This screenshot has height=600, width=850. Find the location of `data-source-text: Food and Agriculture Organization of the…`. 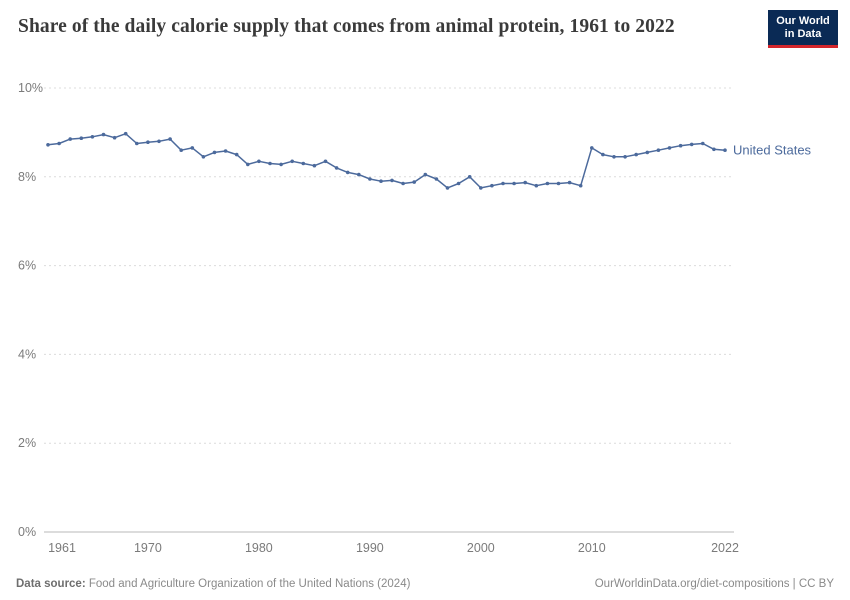

data-source-text: Food and Agriculture Organization of the… is located at coordinates (248, 584).